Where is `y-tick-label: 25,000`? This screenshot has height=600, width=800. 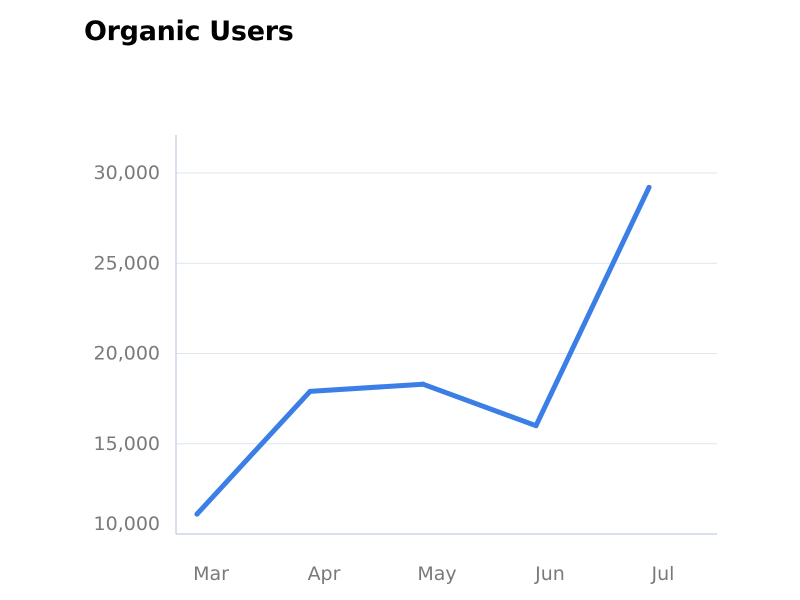 y-tick-label: 25,000 is located at coordinates (127, 263).